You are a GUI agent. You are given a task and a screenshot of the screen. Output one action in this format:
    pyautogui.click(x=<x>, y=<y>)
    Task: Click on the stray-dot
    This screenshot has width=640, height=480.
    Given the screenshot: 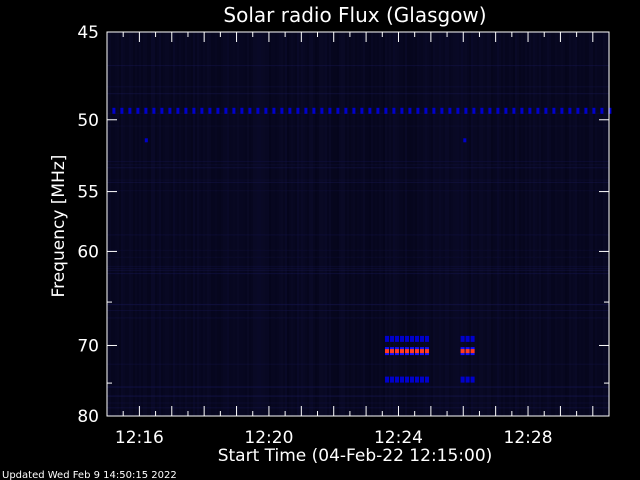 What is the action you would take?
    pyautogui.click(x=465, y=140)
    